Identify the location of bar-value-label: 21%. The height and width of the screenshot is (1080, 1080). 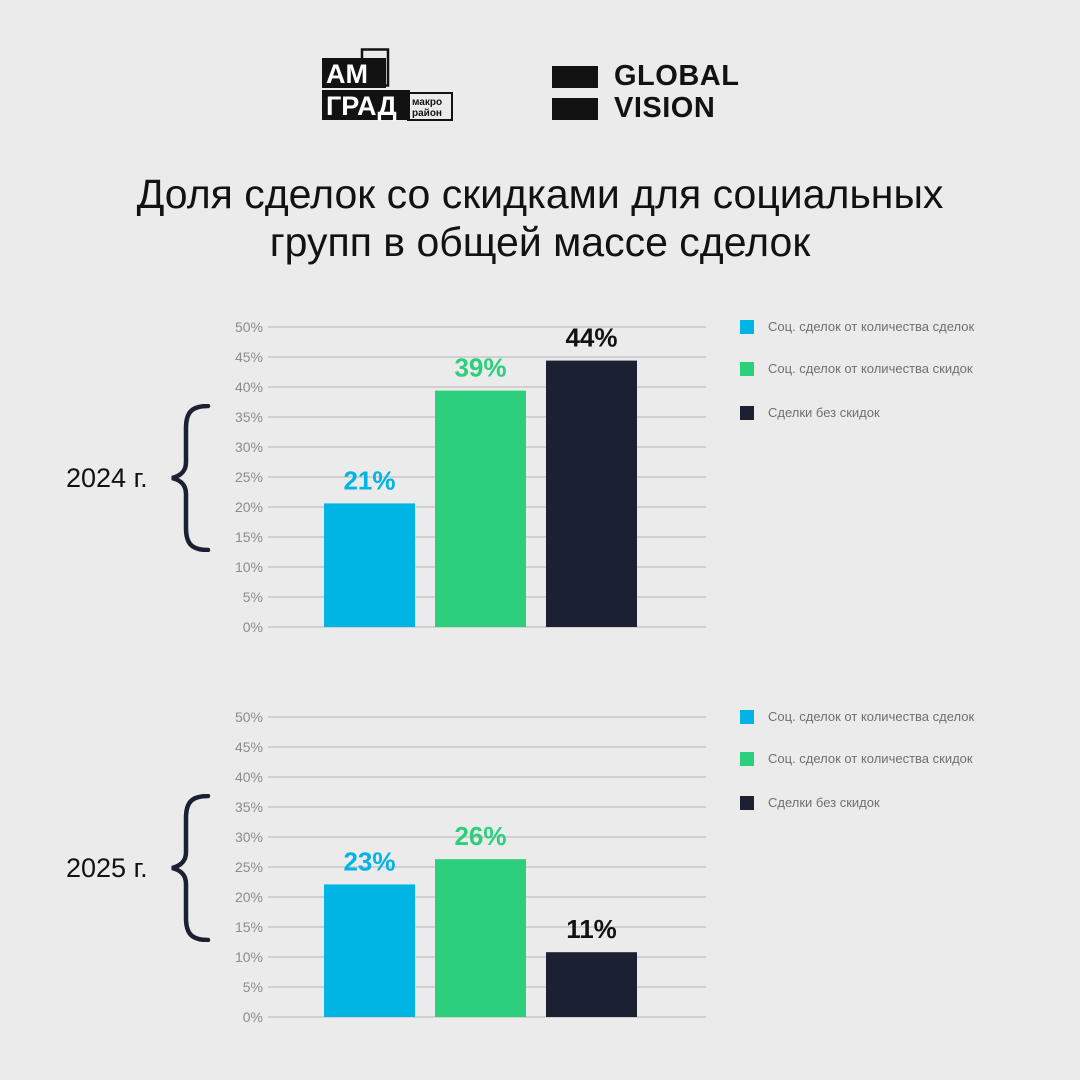
(369, 480).